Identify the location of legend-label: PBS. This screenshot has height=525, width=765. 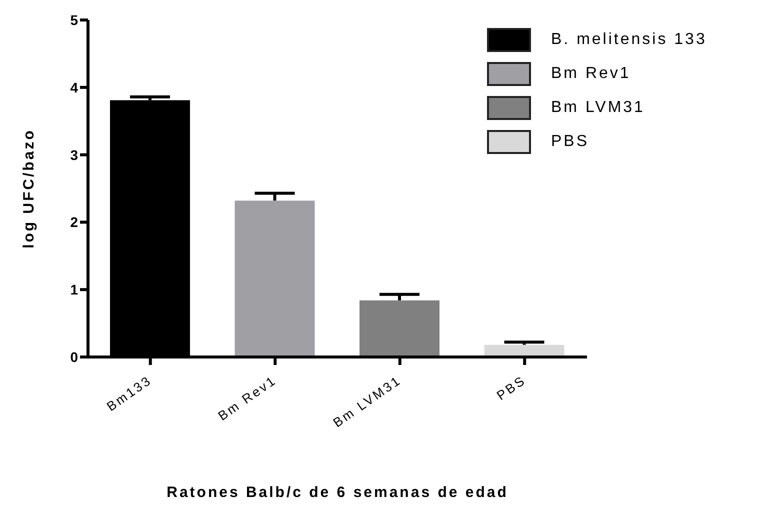
(570, 142).